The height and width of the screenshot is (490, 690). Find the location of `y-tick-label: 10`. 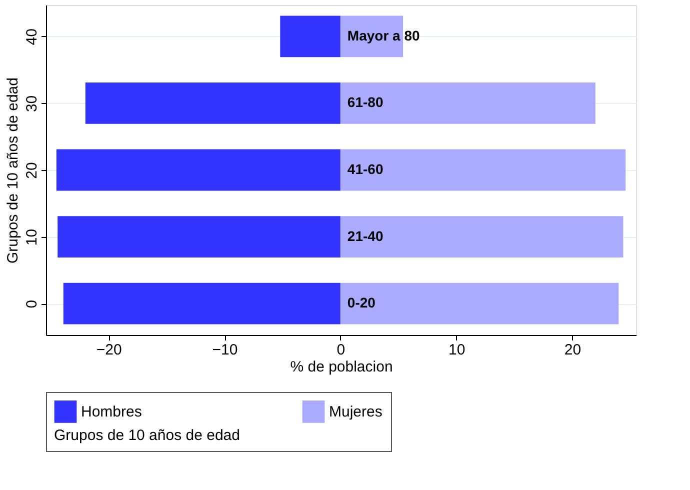

y-tick-label: 10 is located at coordinates (32, 237).